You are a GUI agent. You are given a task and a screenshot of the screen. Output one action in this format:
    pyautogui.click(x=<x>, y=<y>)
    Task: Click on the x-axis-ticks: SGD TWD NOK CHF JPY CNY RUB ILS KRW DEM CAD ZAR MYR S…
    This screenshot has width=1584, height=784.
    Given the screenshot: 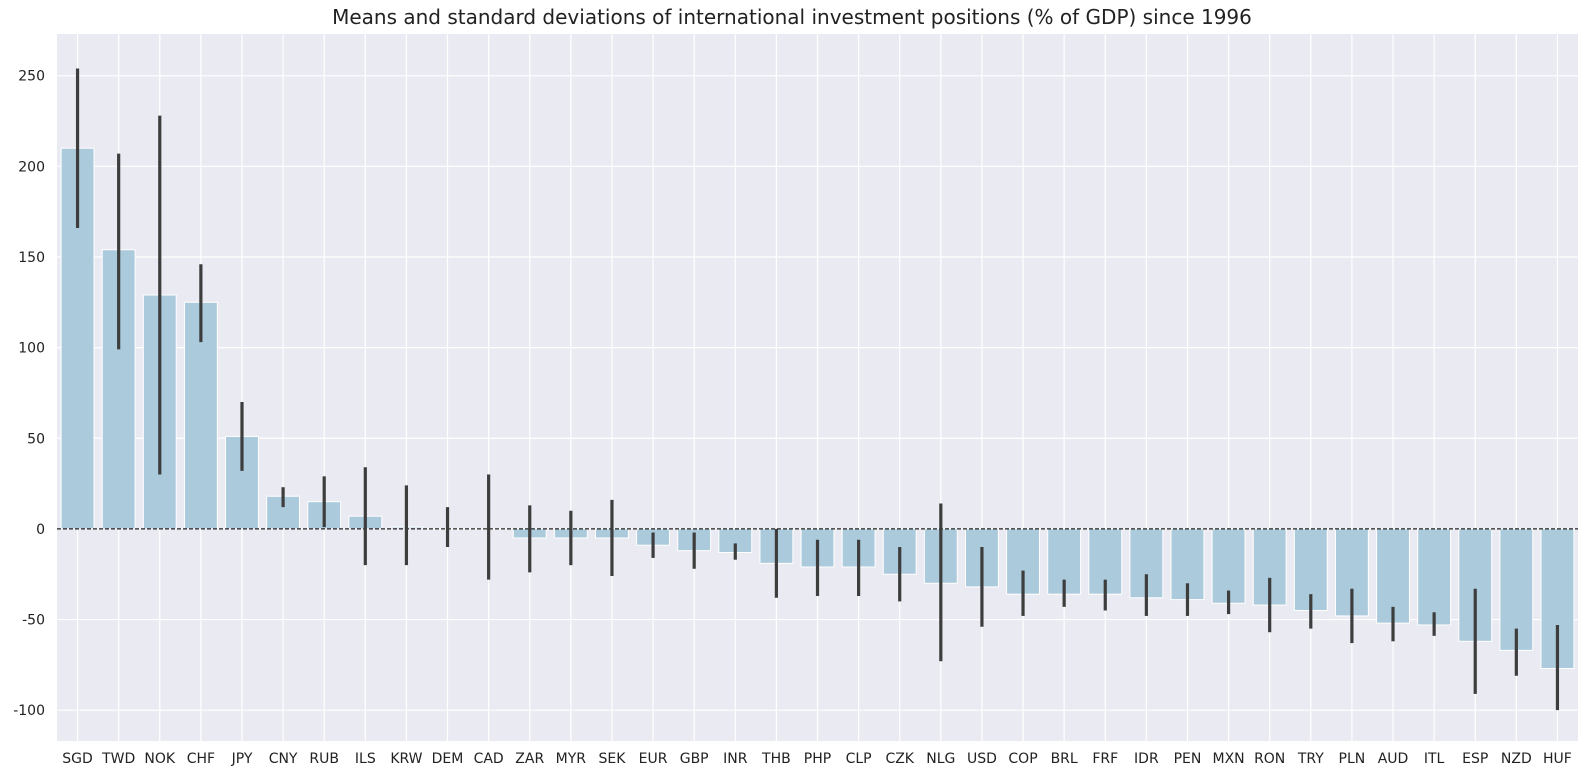 What is the action you would take?
    pyautogui.click(x=817, y=759)
    